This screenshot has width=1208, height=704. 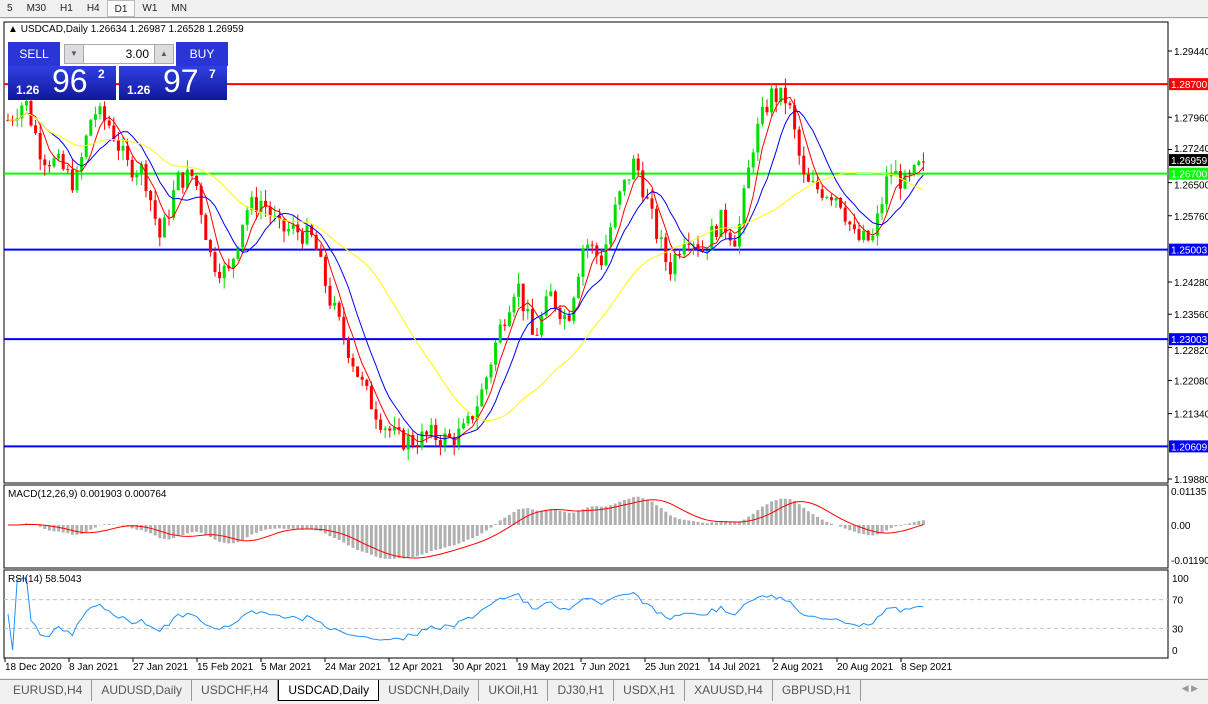 I want to click on x-tick-label: 19 May 2021, so click(x=546, y=667).